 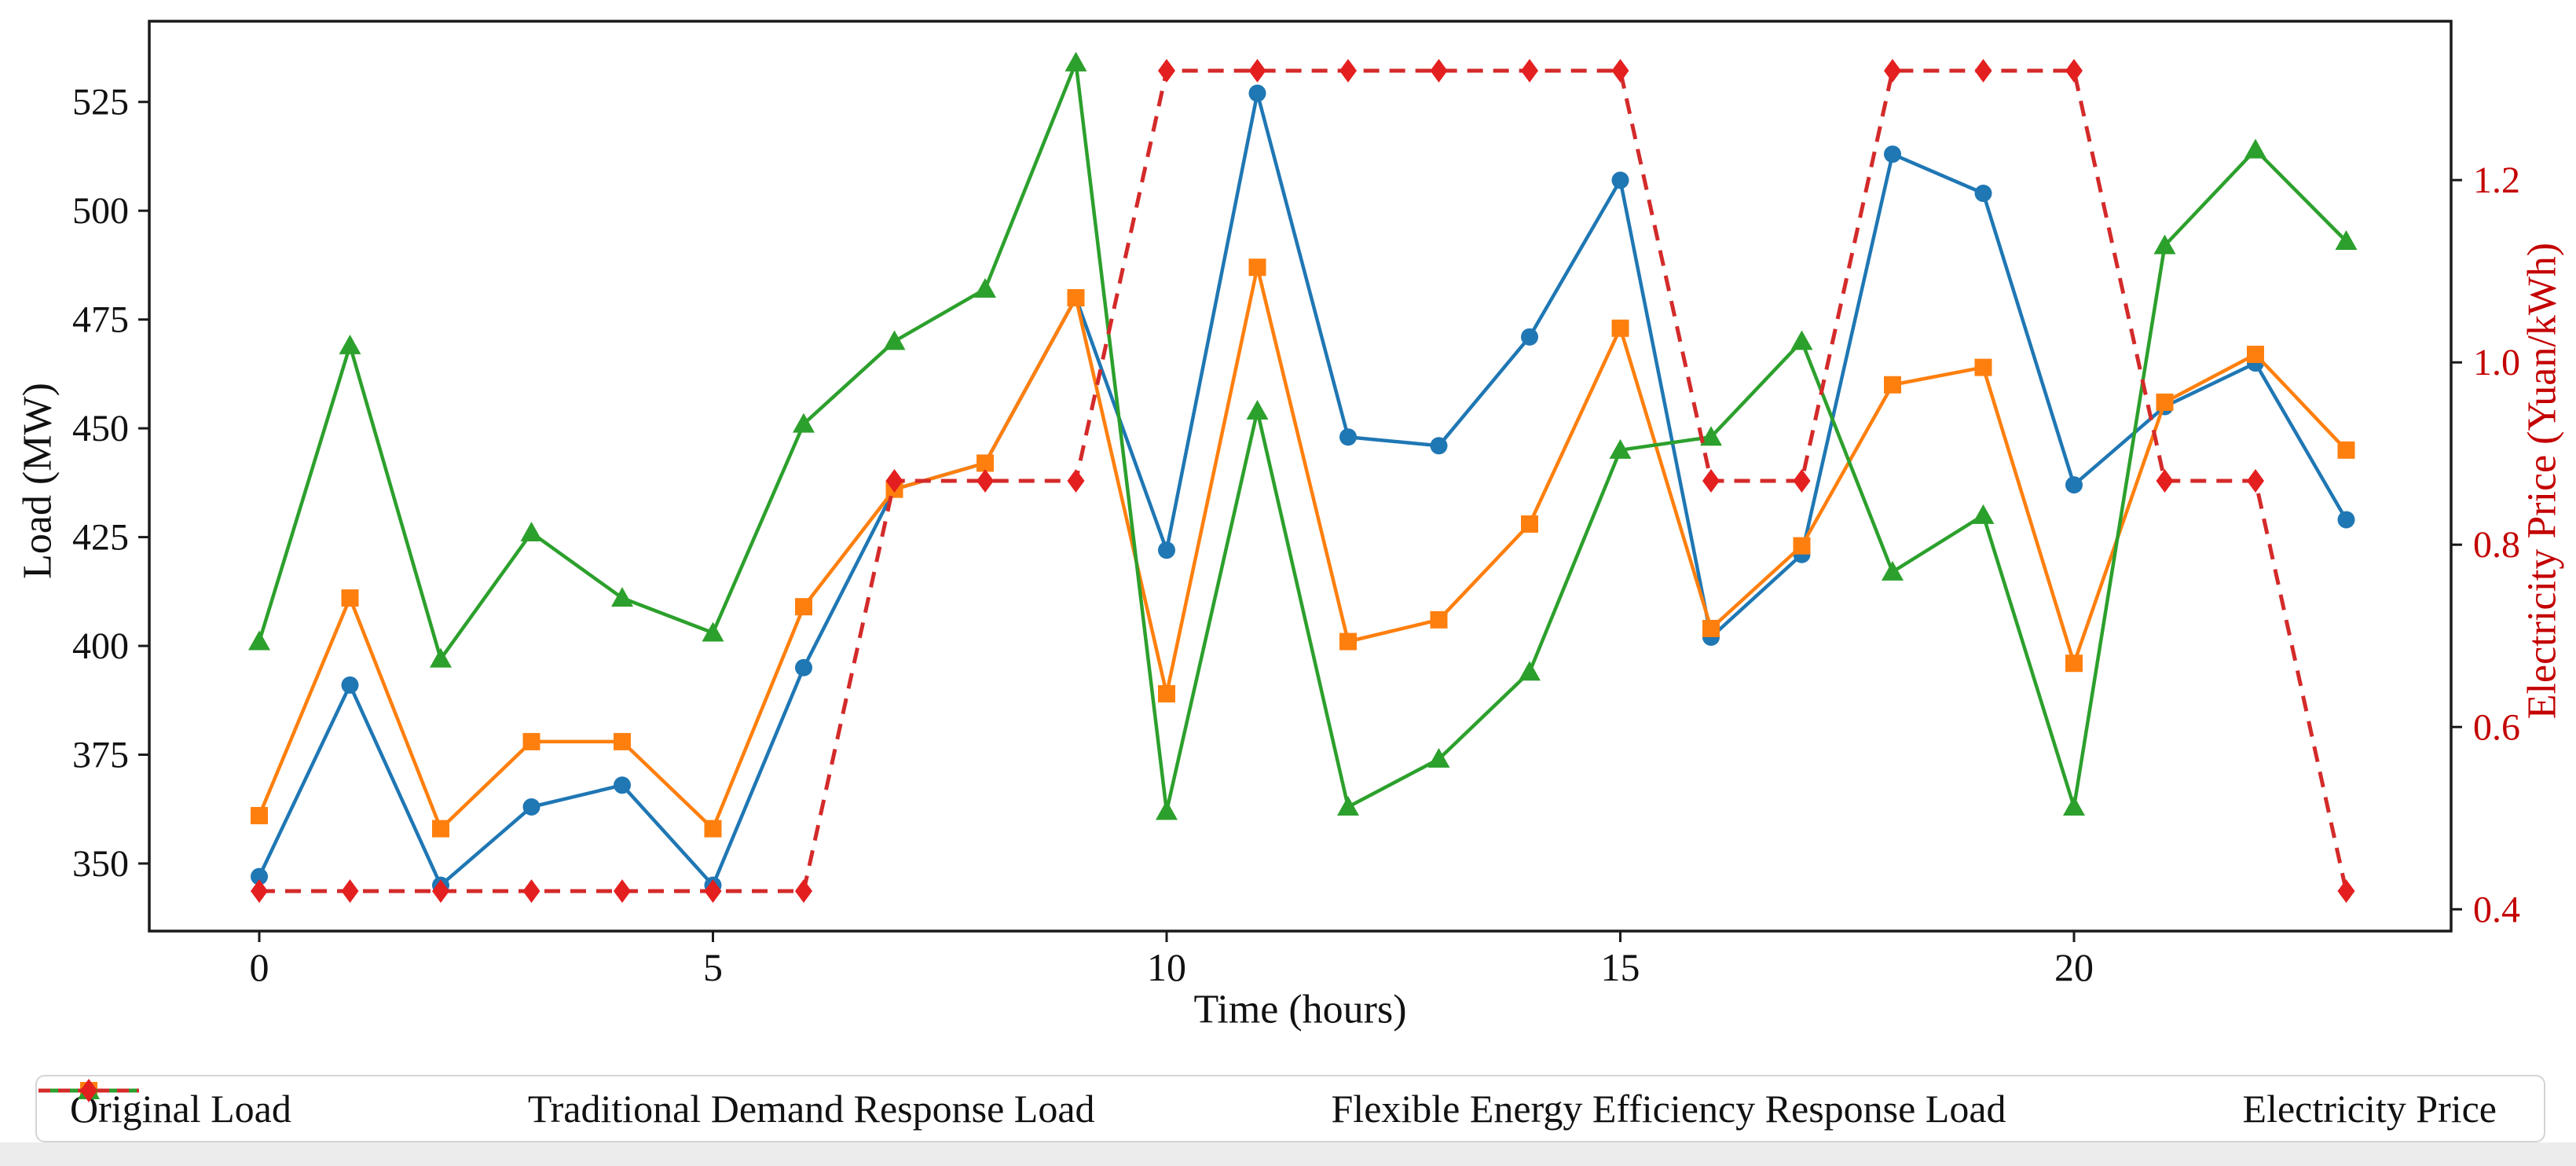 I want to click on y-right-tick-label: 0.6, so click(x=2496, y=727).